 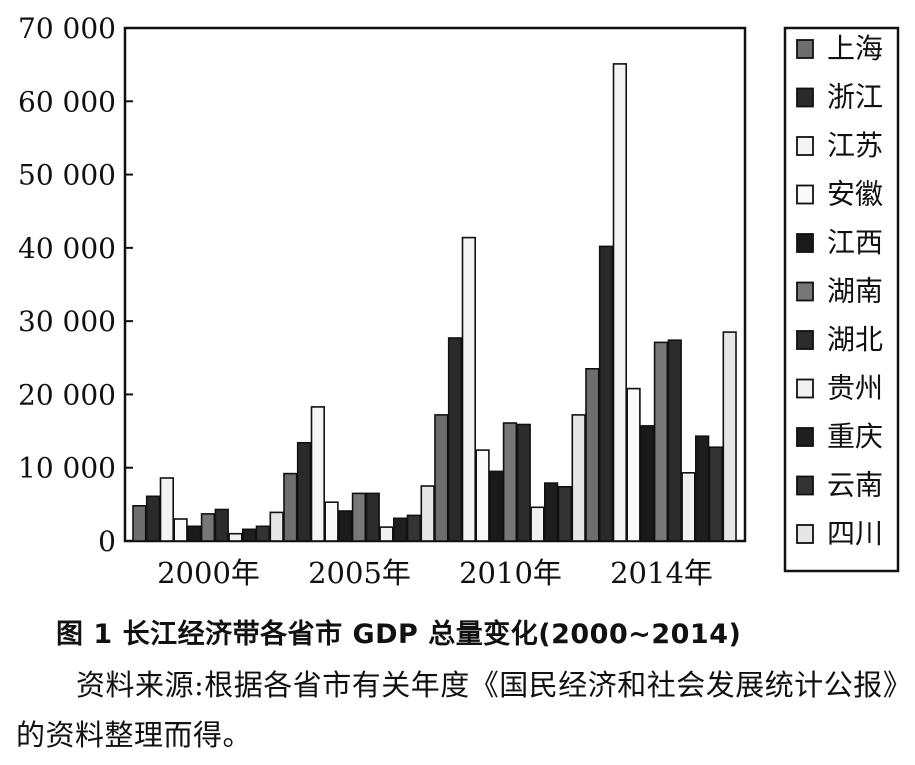 What do you see at coordinates (855, 388) in the screenshot?
I see `legend-label: 贵州` at bounding box center [855, 388].